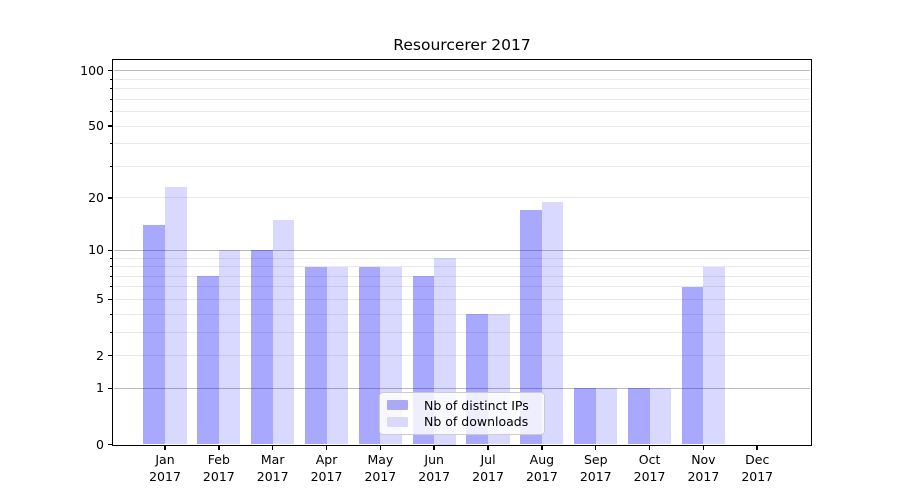 Image resolution: width=900 pixels, height=500 pixels. Describe the element at coordinates (476, 422) in the screenshot. I see `legend-label-downloads: Nb of downloads` at that location.